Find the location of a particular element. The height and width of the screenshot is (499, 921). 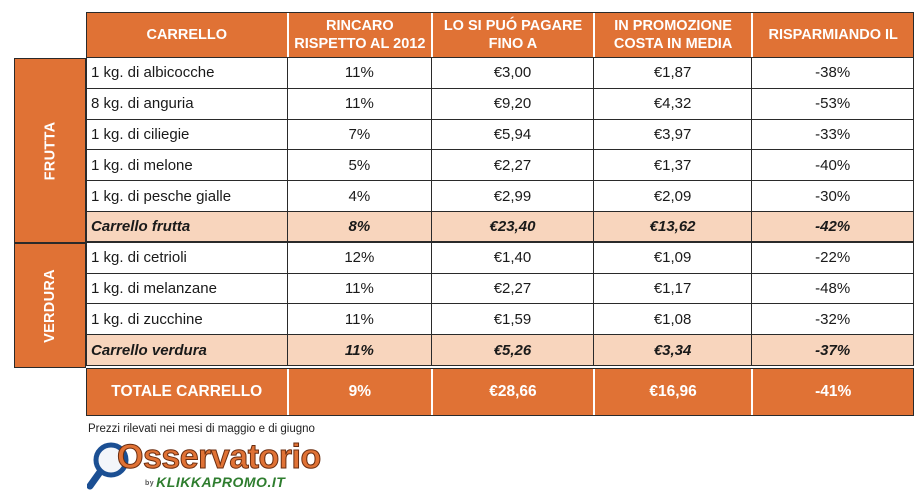

group-label-frutta: FRUTTA is located at coordinates (50, 150).